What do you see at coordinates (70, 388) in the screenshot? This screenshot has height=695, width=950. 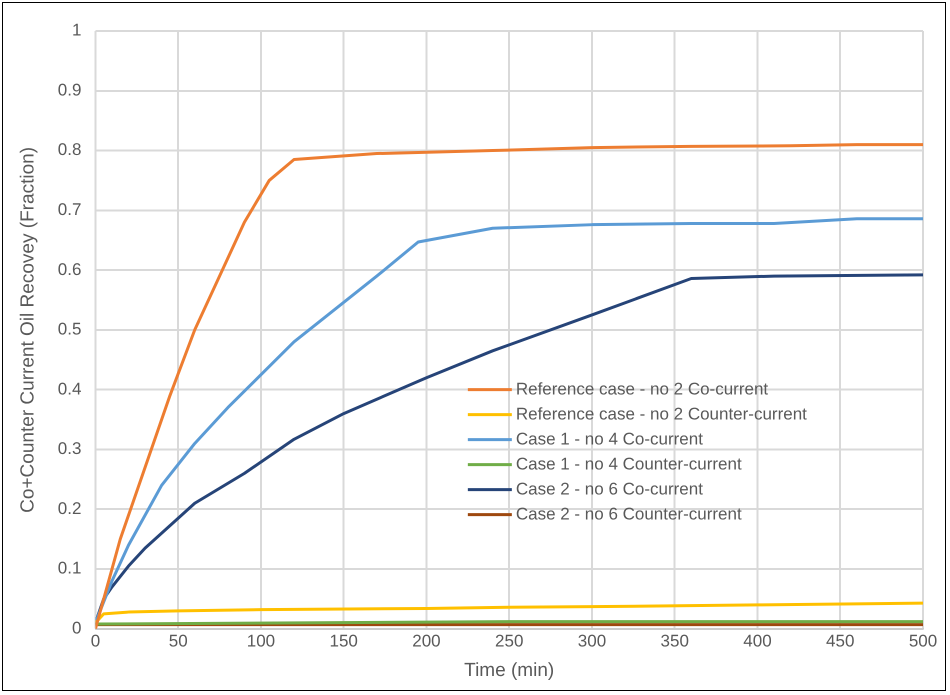 I see `y-tick-label: 0.4` at bounding box center [70, 388].